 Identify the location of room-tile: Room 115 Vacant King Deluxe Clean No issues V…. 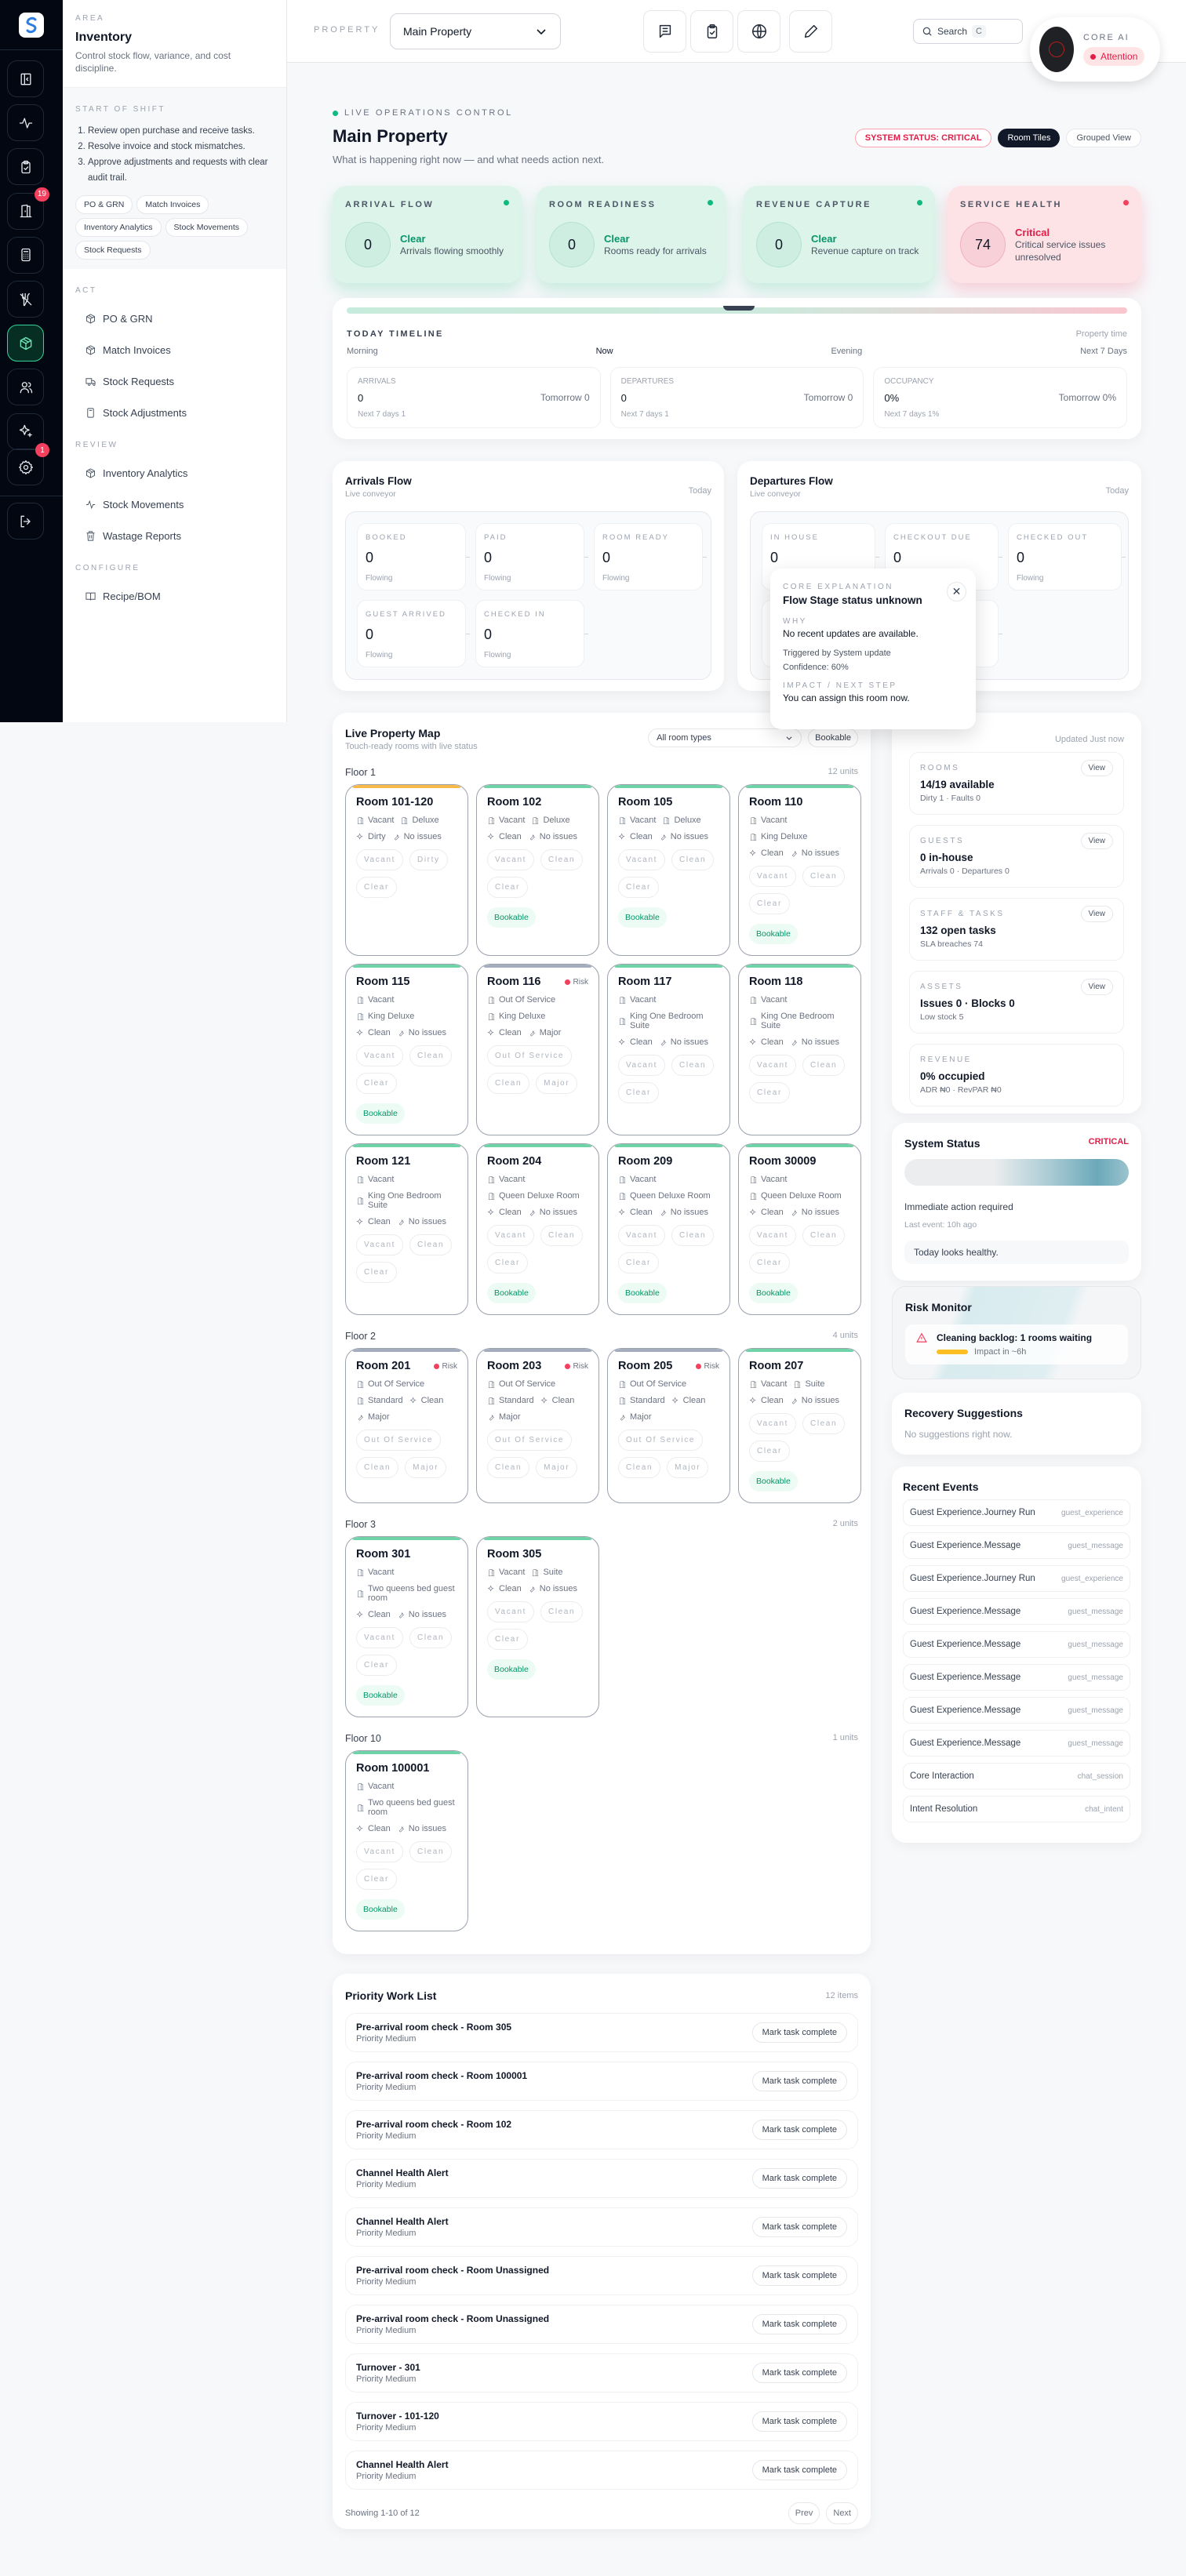
(407, 1049).